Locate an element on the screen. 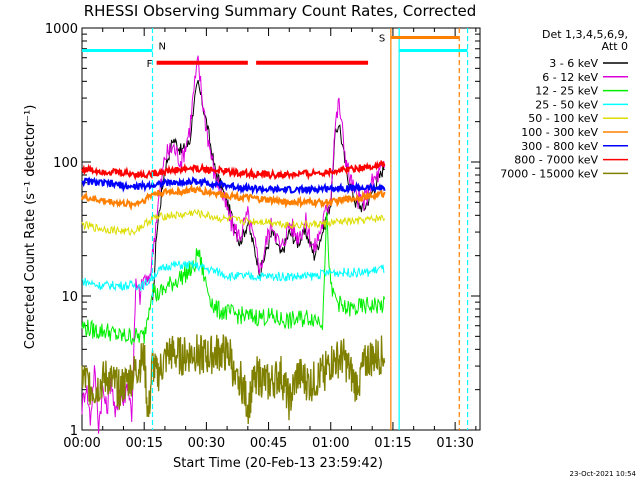  legend-entry-label: 800 - 7000 keV is located at coordinates (556, 160).